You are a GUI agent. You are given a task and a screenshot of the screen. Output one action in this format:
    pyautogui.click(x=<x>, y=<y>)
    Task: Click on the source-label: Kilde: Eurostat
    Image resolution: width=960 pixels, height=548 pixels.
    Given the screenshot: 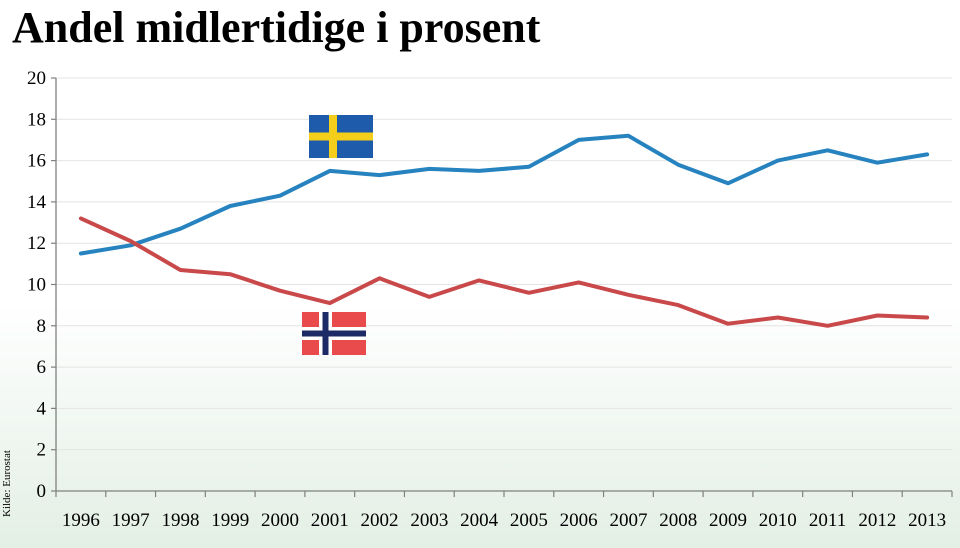 What is the action you would take?
    pyautogui.click(x=7, y=483)
    